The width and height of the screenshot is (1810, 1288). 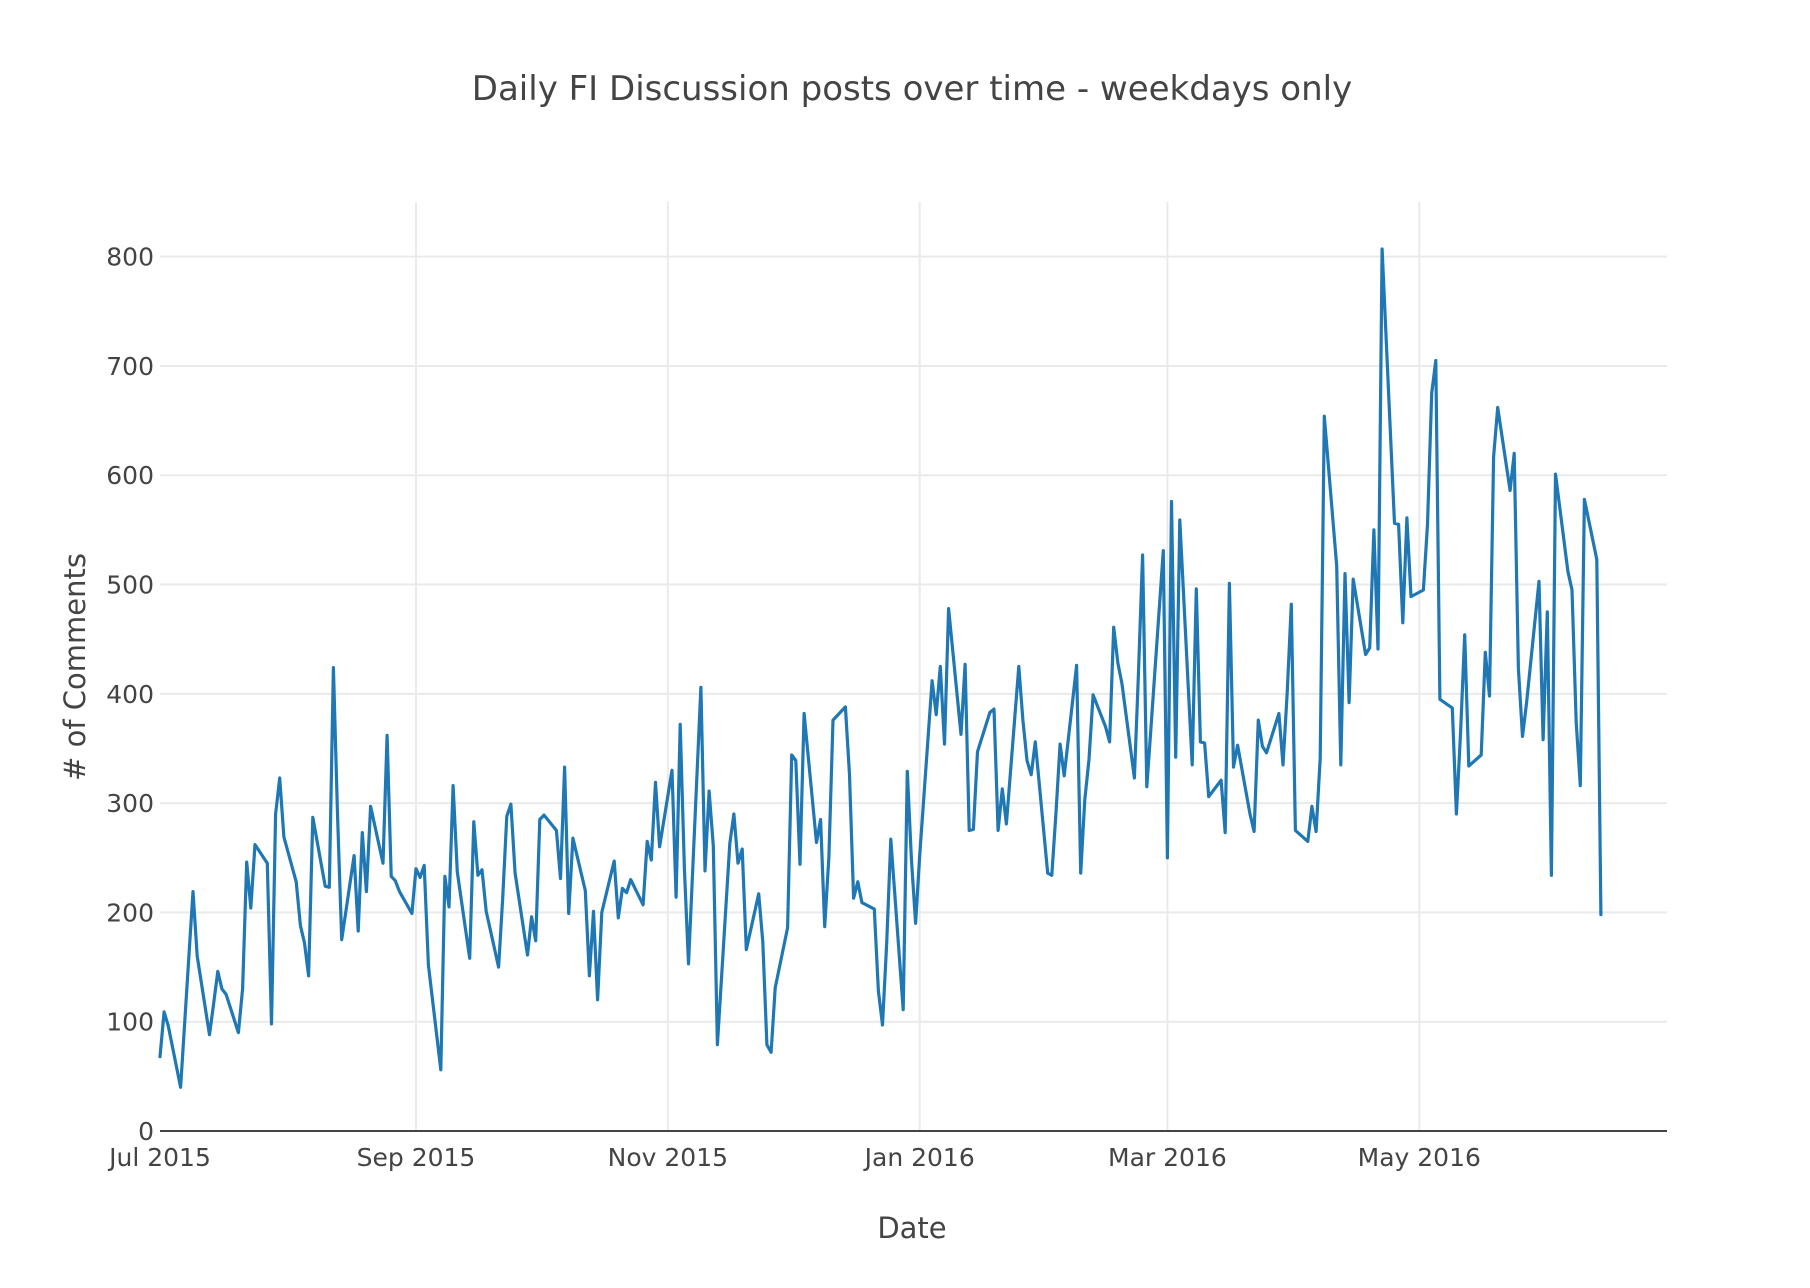 I want to click on x-tick-label: Jul 2015, so click(x=159, y=1157).